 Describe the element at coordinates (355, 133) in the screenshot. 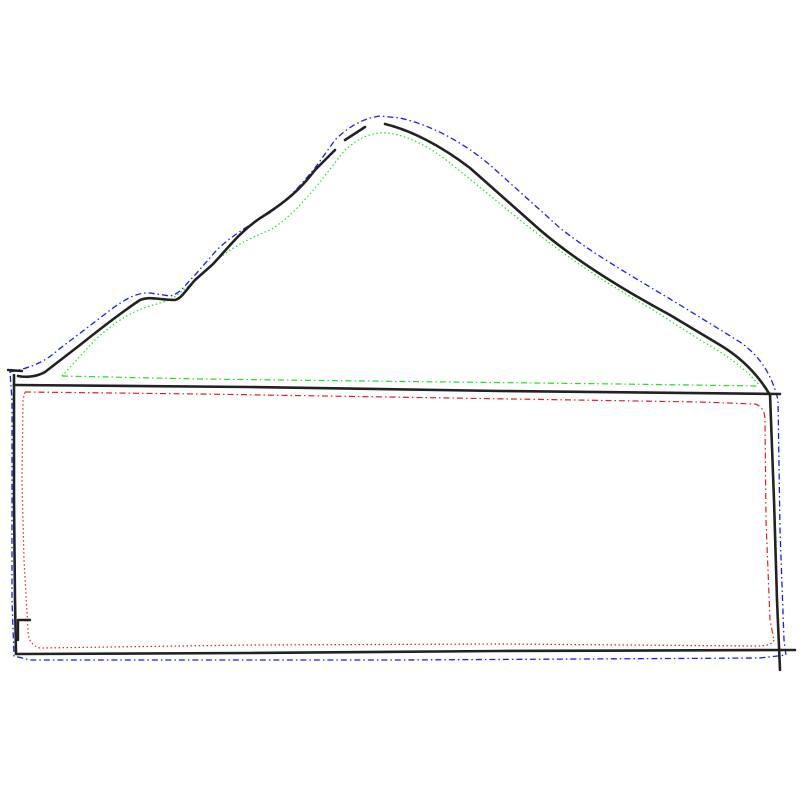

I see `sketch-roof-peak-left` at that location.